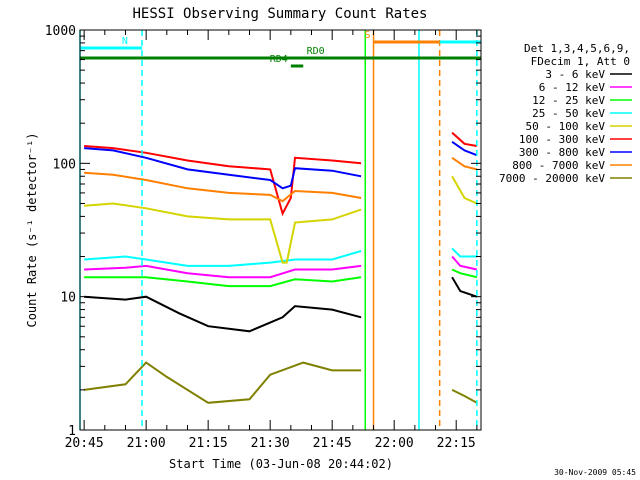 This screenshot has height=480, width=640. I want to click on x-tick-label-3: 21:30, so click(270, 443).